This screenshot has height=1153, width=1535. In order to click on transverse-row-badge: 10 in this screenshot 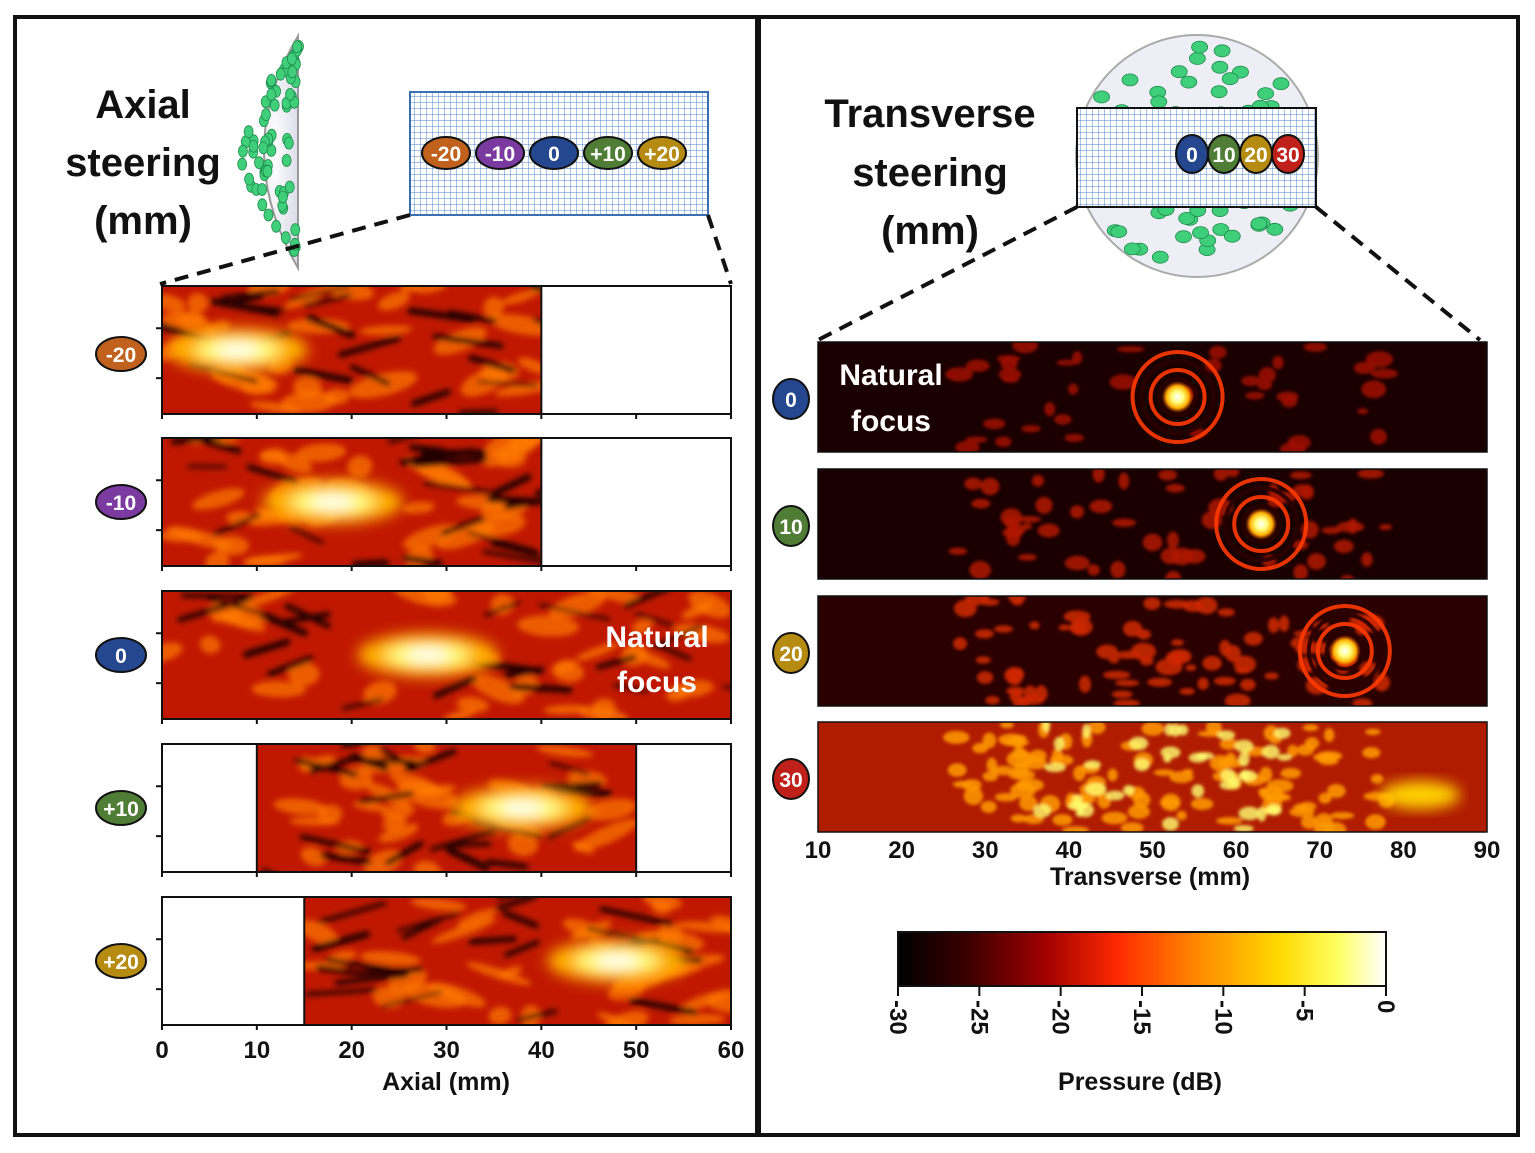, I will do `click(791, 526)`.